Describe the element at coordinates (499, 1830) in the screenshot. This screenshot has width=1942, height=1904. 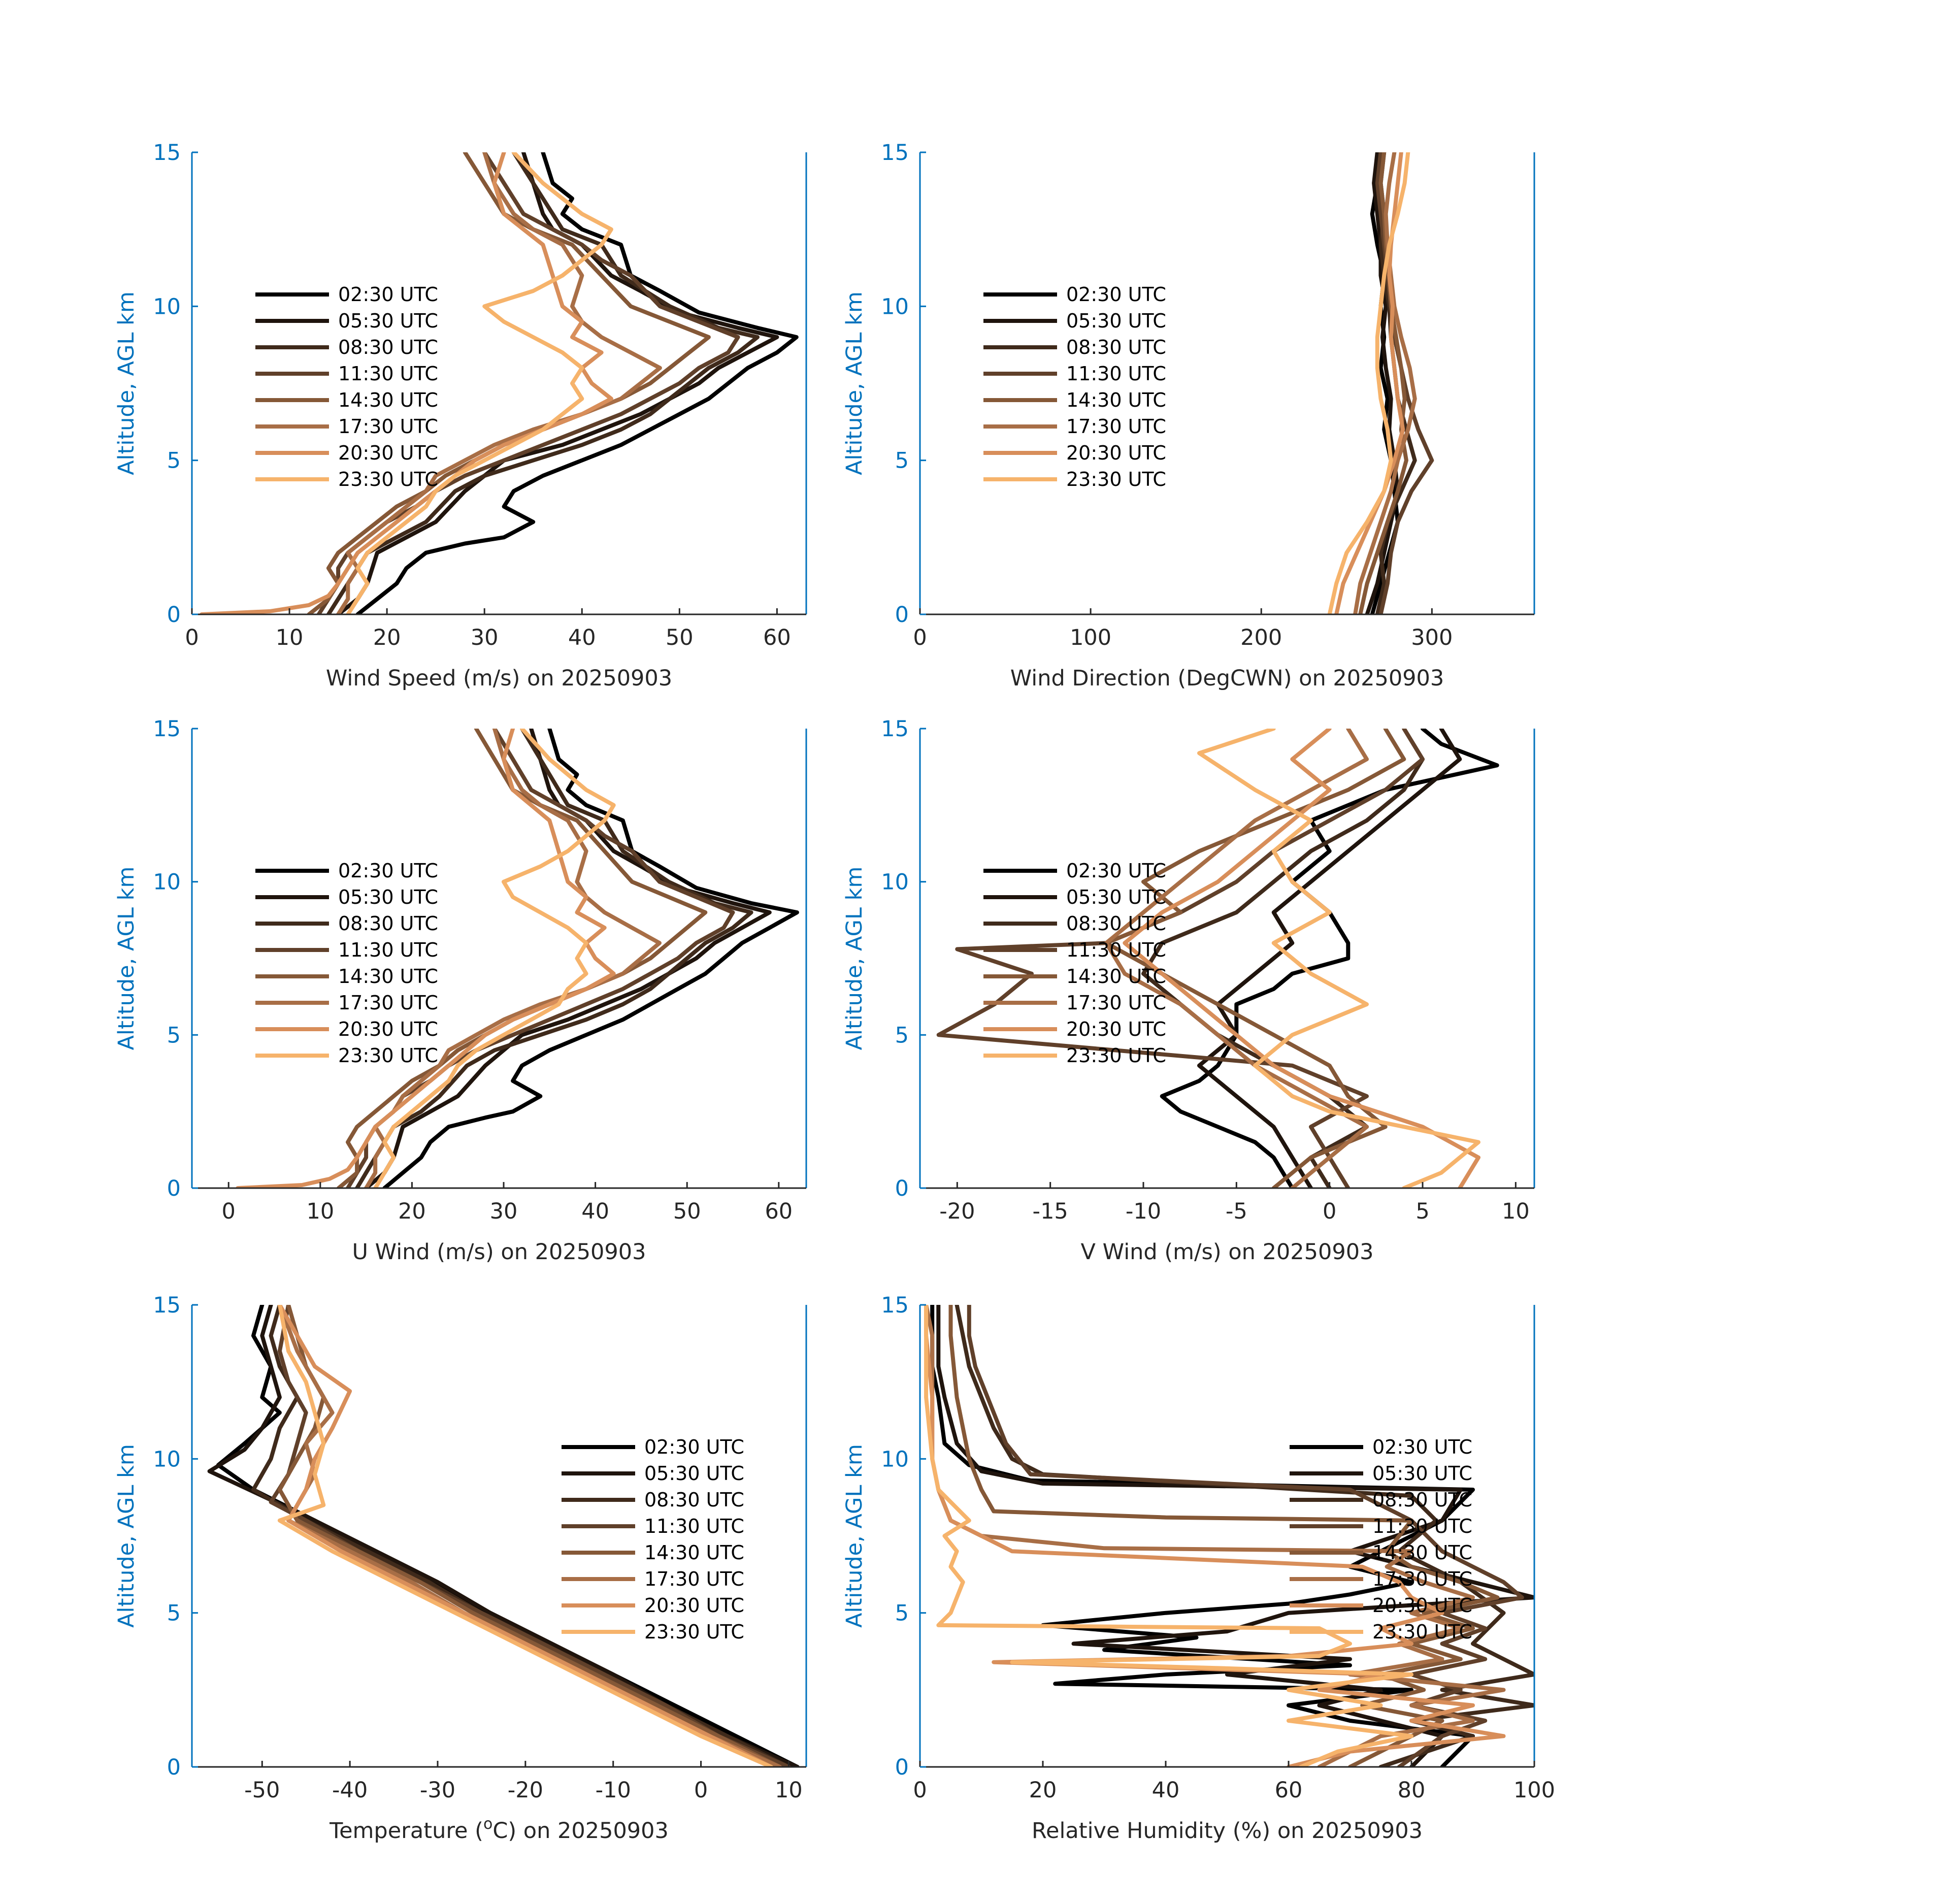
I see `x-axis-label: Temperature (oC) on 20250903` at that location.